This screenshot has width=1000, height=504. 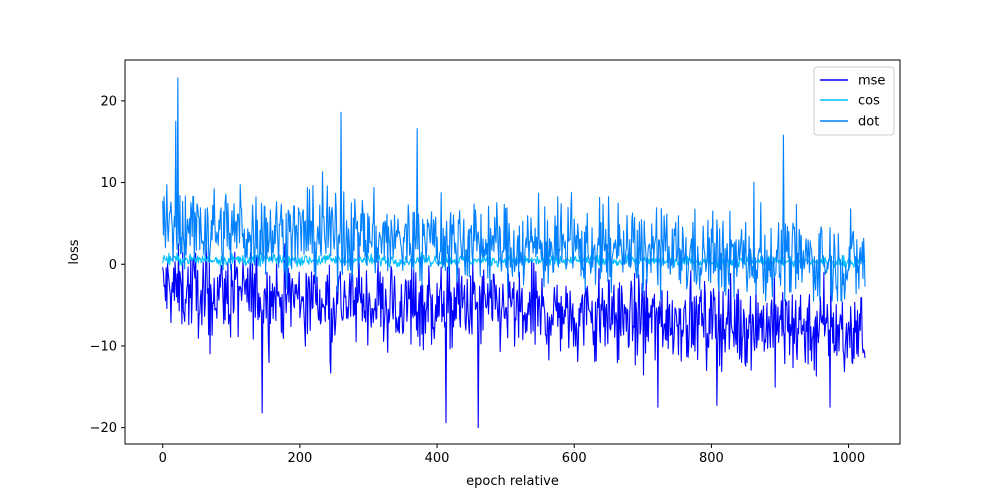 What do you see at coordinates (103, 346) in the screenshot?
I see `y-tick-label: −10` at bounding box center [103, 346].